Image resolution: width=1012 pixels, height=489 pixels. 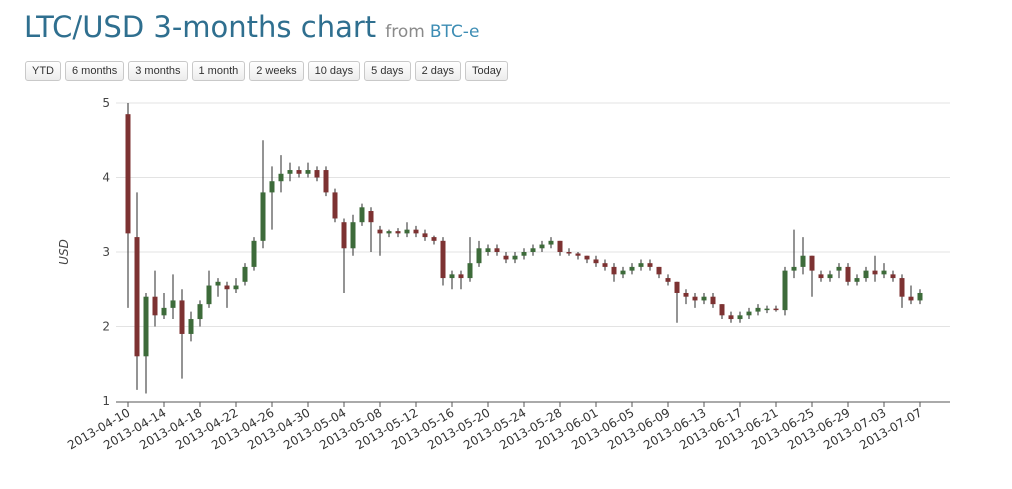 I want to click on y-tick-label: 2, so click(x=106, y=327).